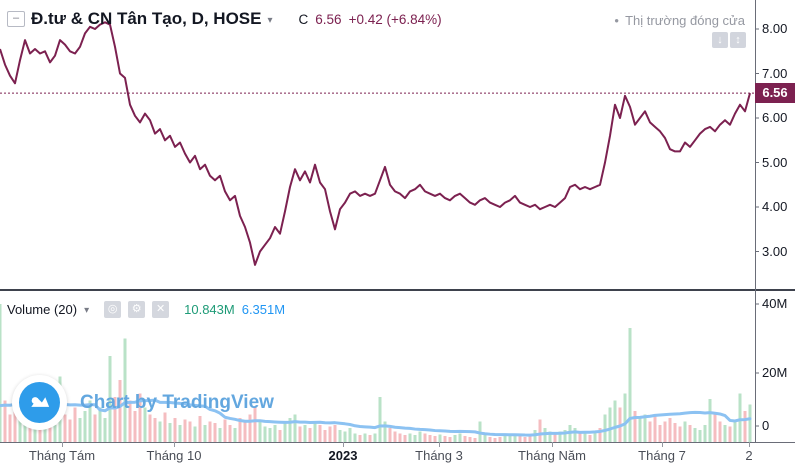 This screenshot has height=467, width=795. What do you see at coordinates (146, 18) in the screenshot?
I see `symbol-title: Đ.tư & CN Tân Tạo, D, HOSE` at bounding box center [146, 18].